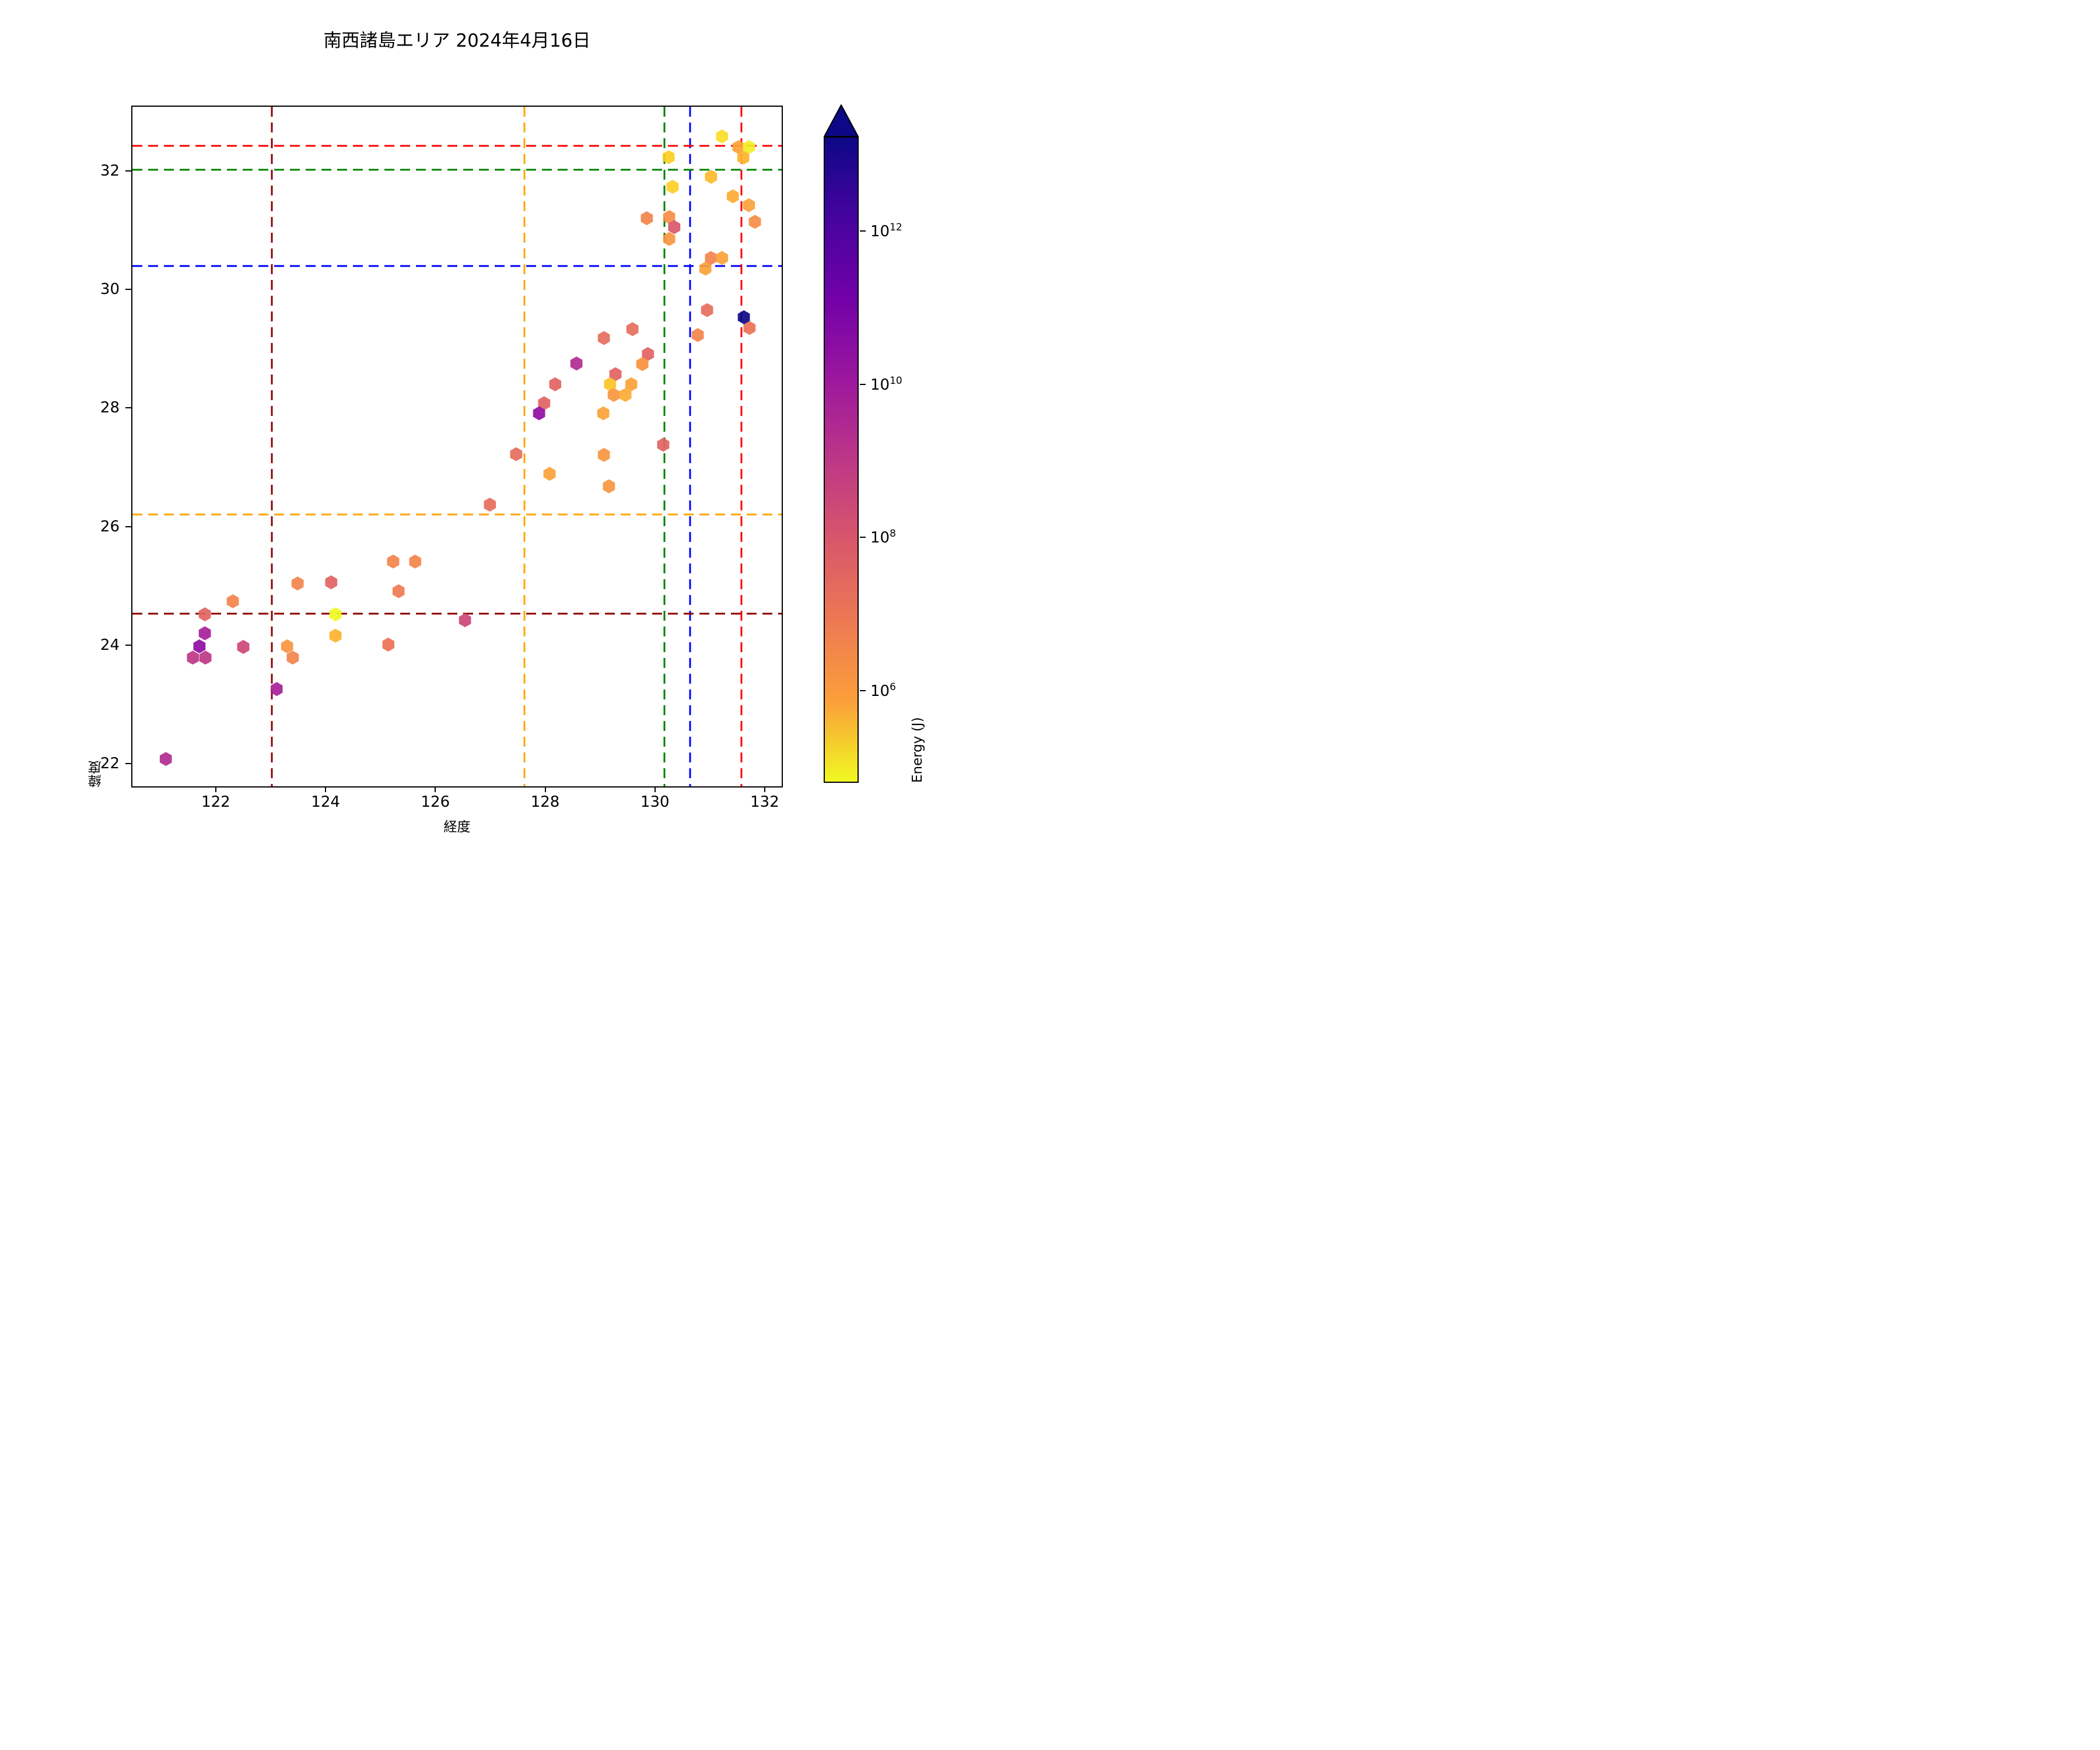 This screenshot has width=2100, height=1750. I want to click on x-tick-label: 132, so click(764, 802).